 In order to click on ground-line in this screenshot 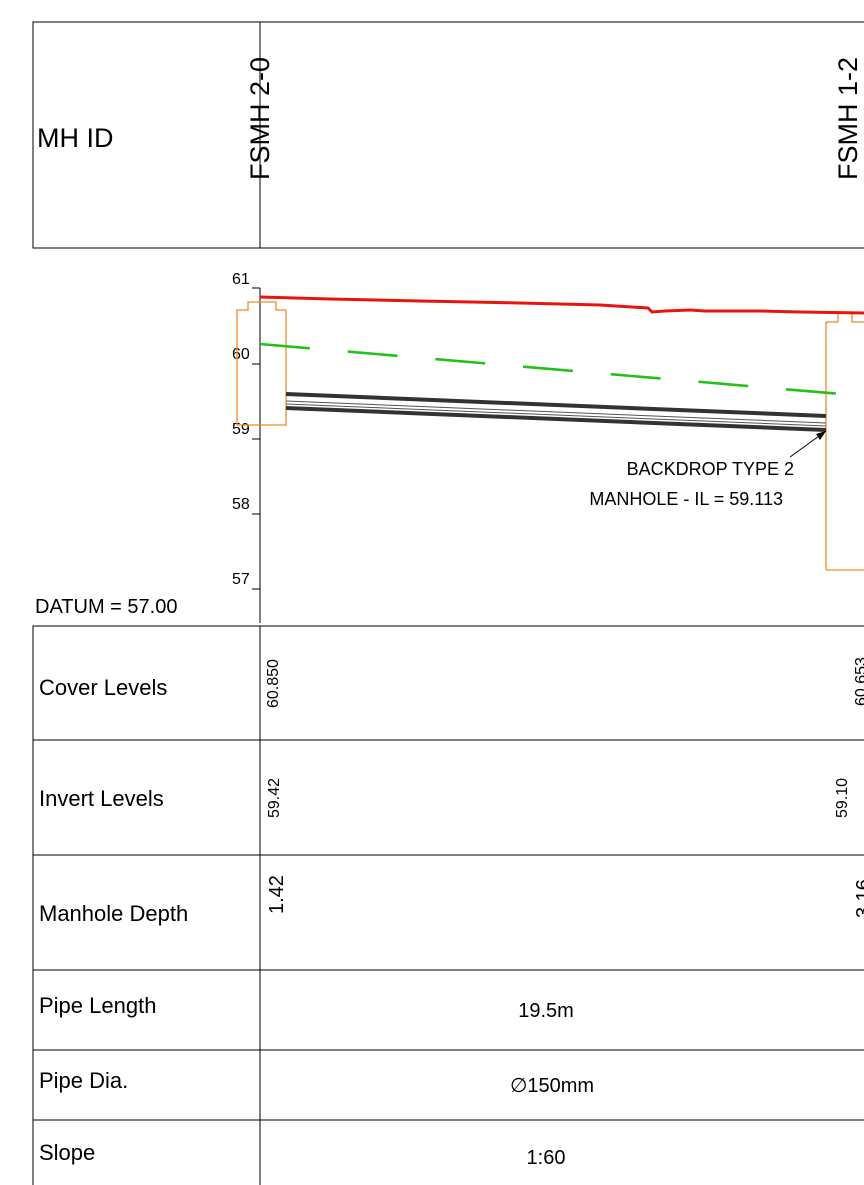, I will do `click(561, 305)`.